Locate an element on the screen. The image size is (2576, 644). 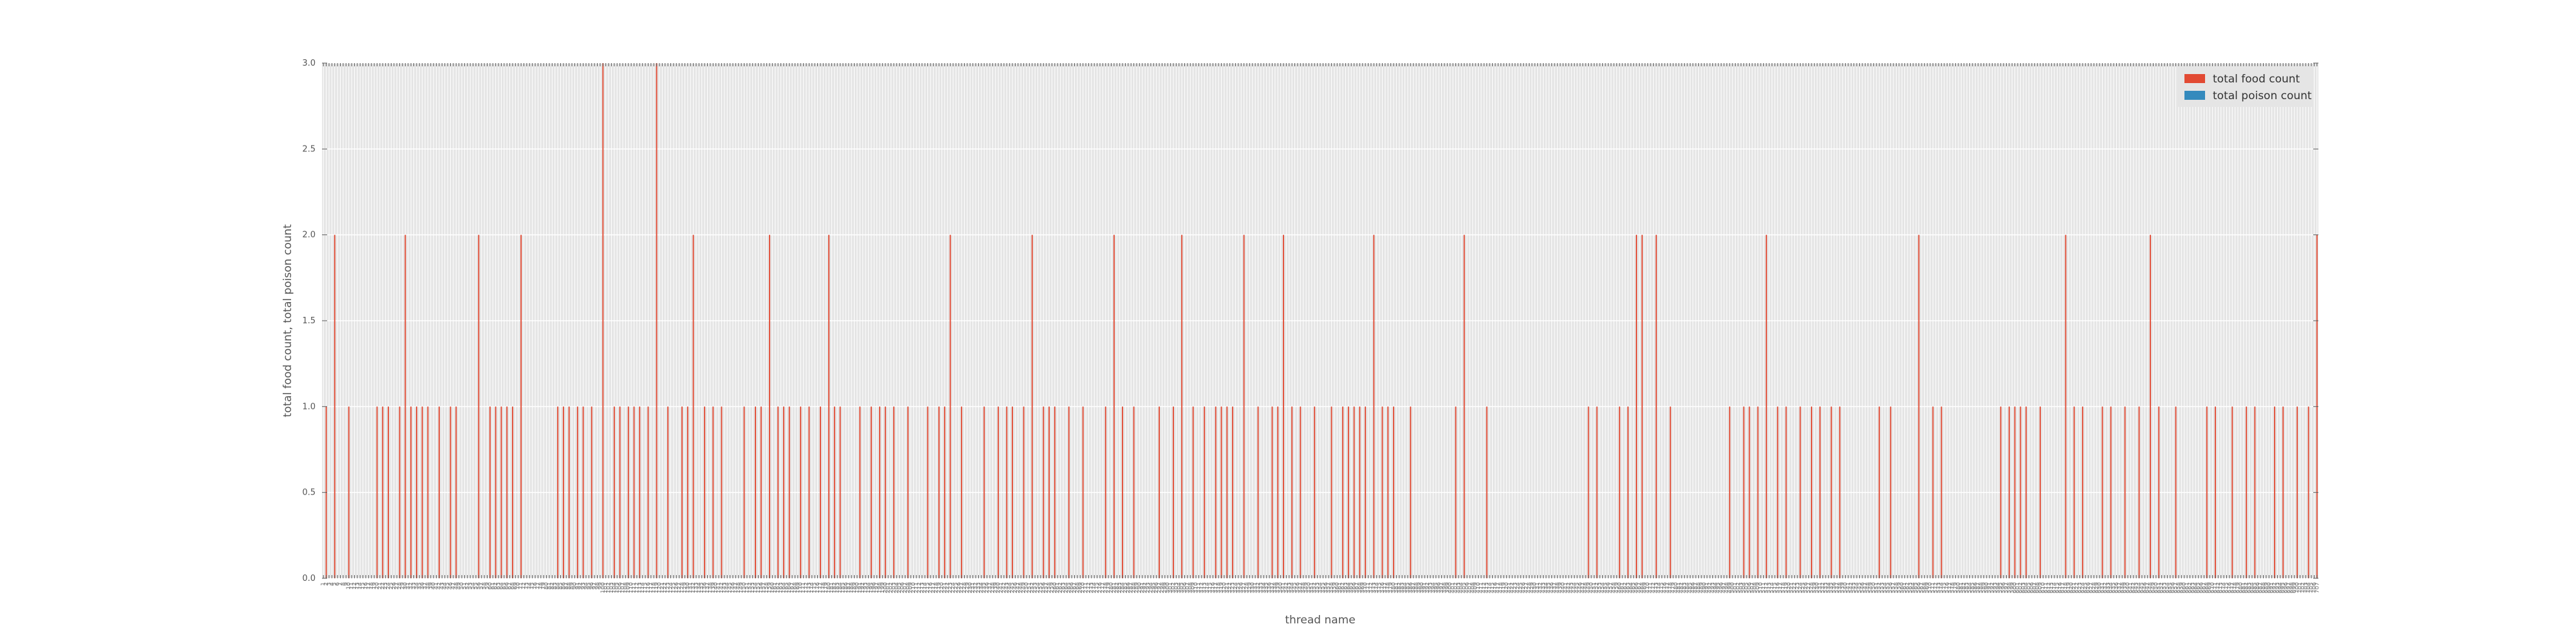
x-tick-label: 461 is located at coordinates (1623, 587).